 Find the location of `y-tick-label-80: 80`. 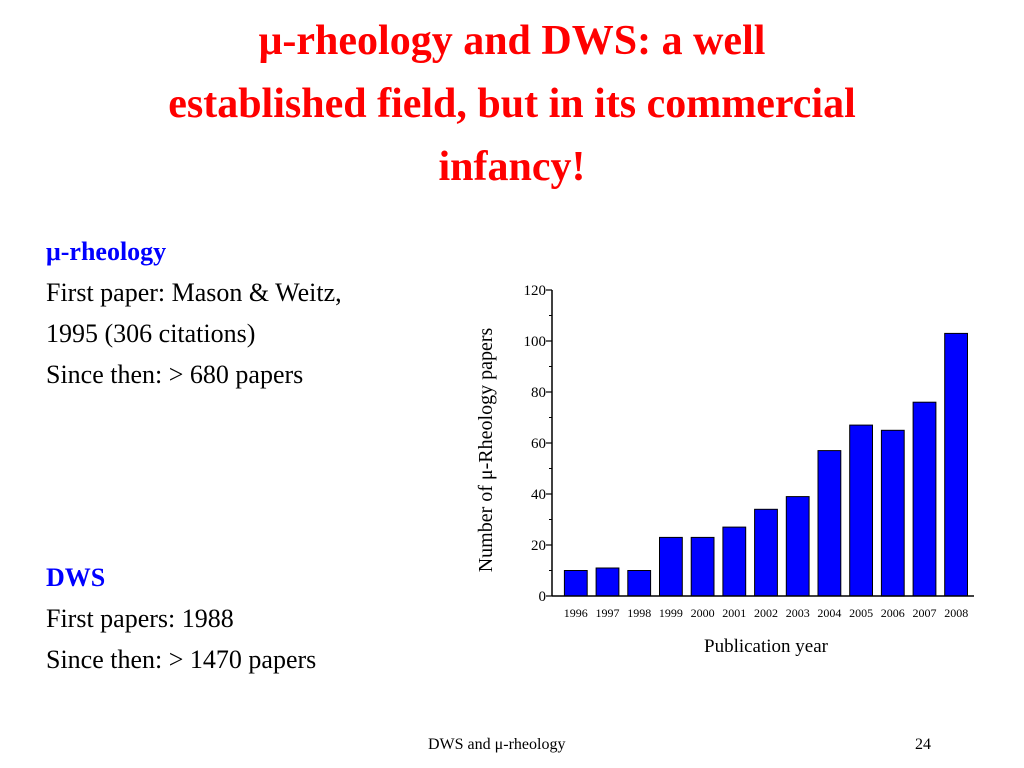

y-tick-label-80: 80 is located at coordinates (538, 393).